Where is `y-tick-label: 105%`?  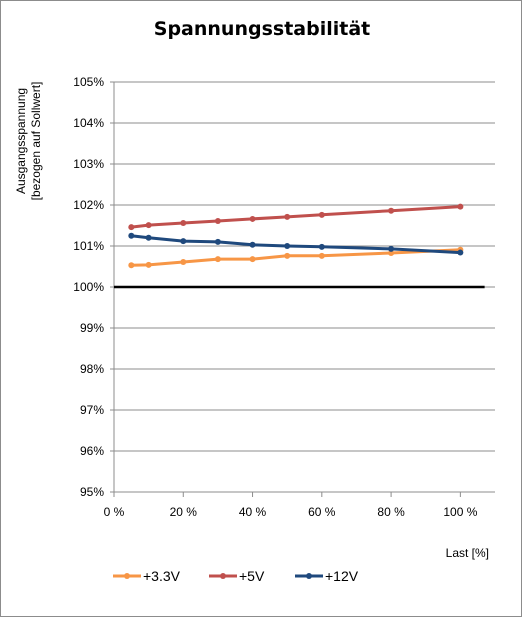 y-tick-label: 105% is located at coordinates (88, 82).